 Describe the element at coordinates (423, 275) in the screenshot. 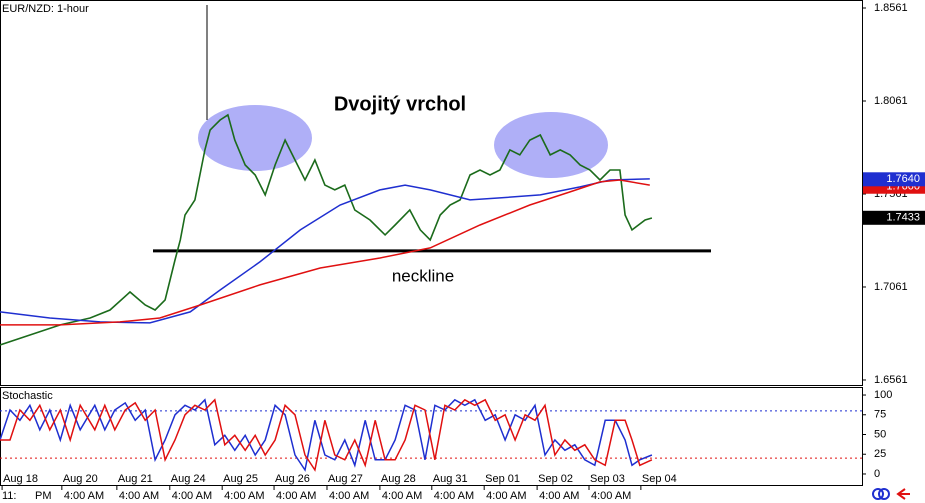

I see `annotation: neckline` at that location.